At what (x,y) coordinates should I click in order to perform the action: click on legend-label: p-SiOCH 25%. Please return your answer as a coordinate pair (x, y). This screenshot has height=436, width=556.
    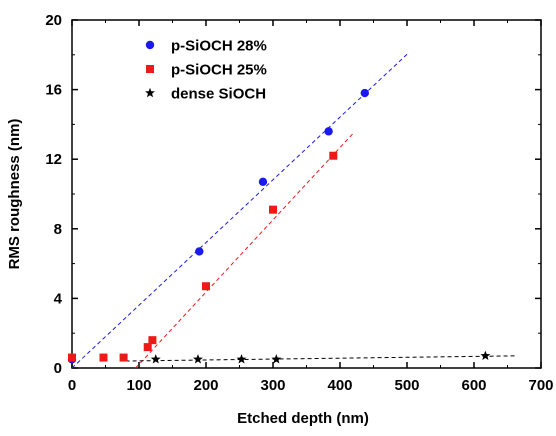
    Looking at the image, I should click on (219, 70).